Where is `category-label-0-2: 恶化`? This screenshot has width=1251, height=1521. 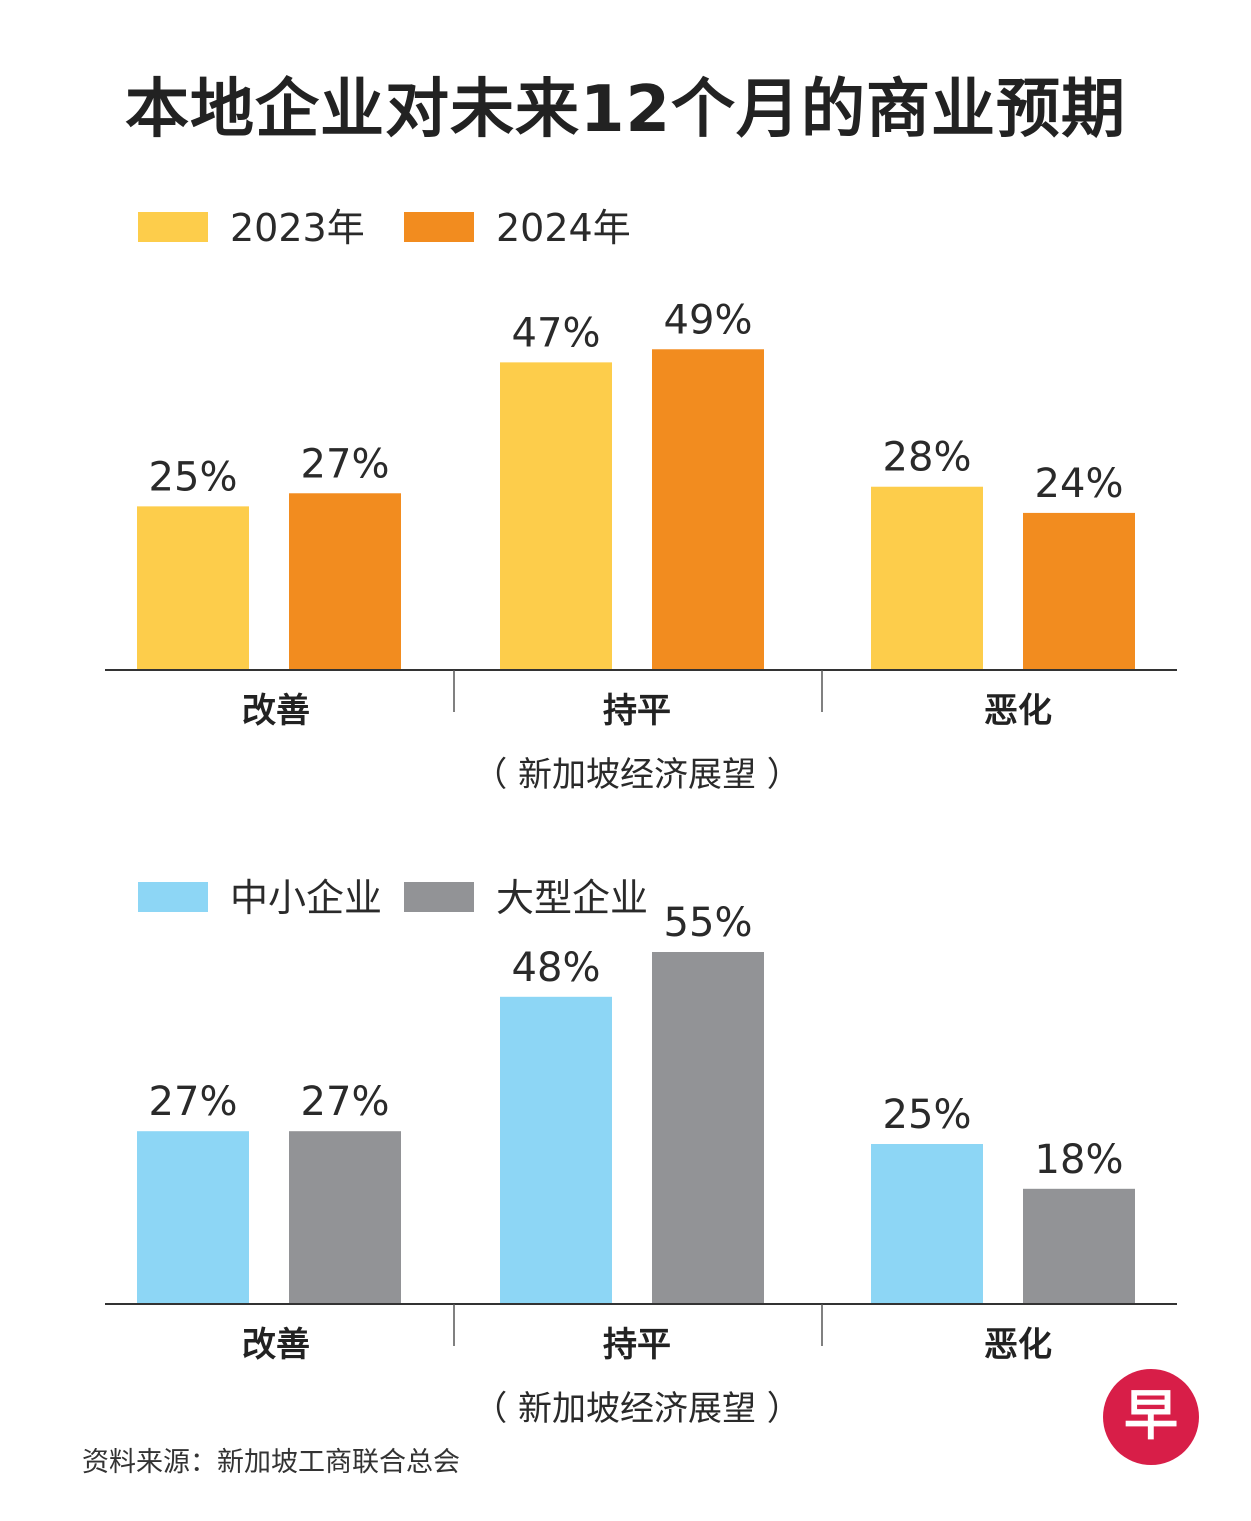
category-label-0-2: 恶化 is located at coordinates (1018, 711).